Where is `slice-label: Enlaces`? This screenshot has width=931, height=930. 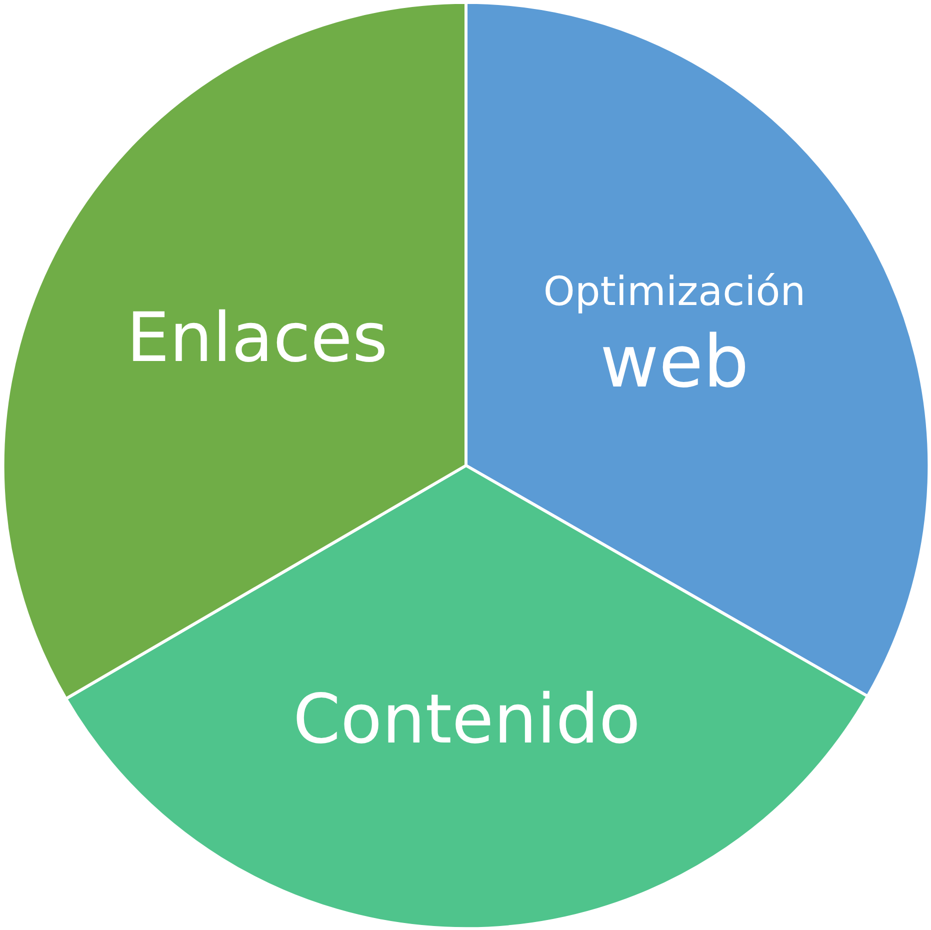 slice-label: Enlaces is located at coordinates (257, 338).